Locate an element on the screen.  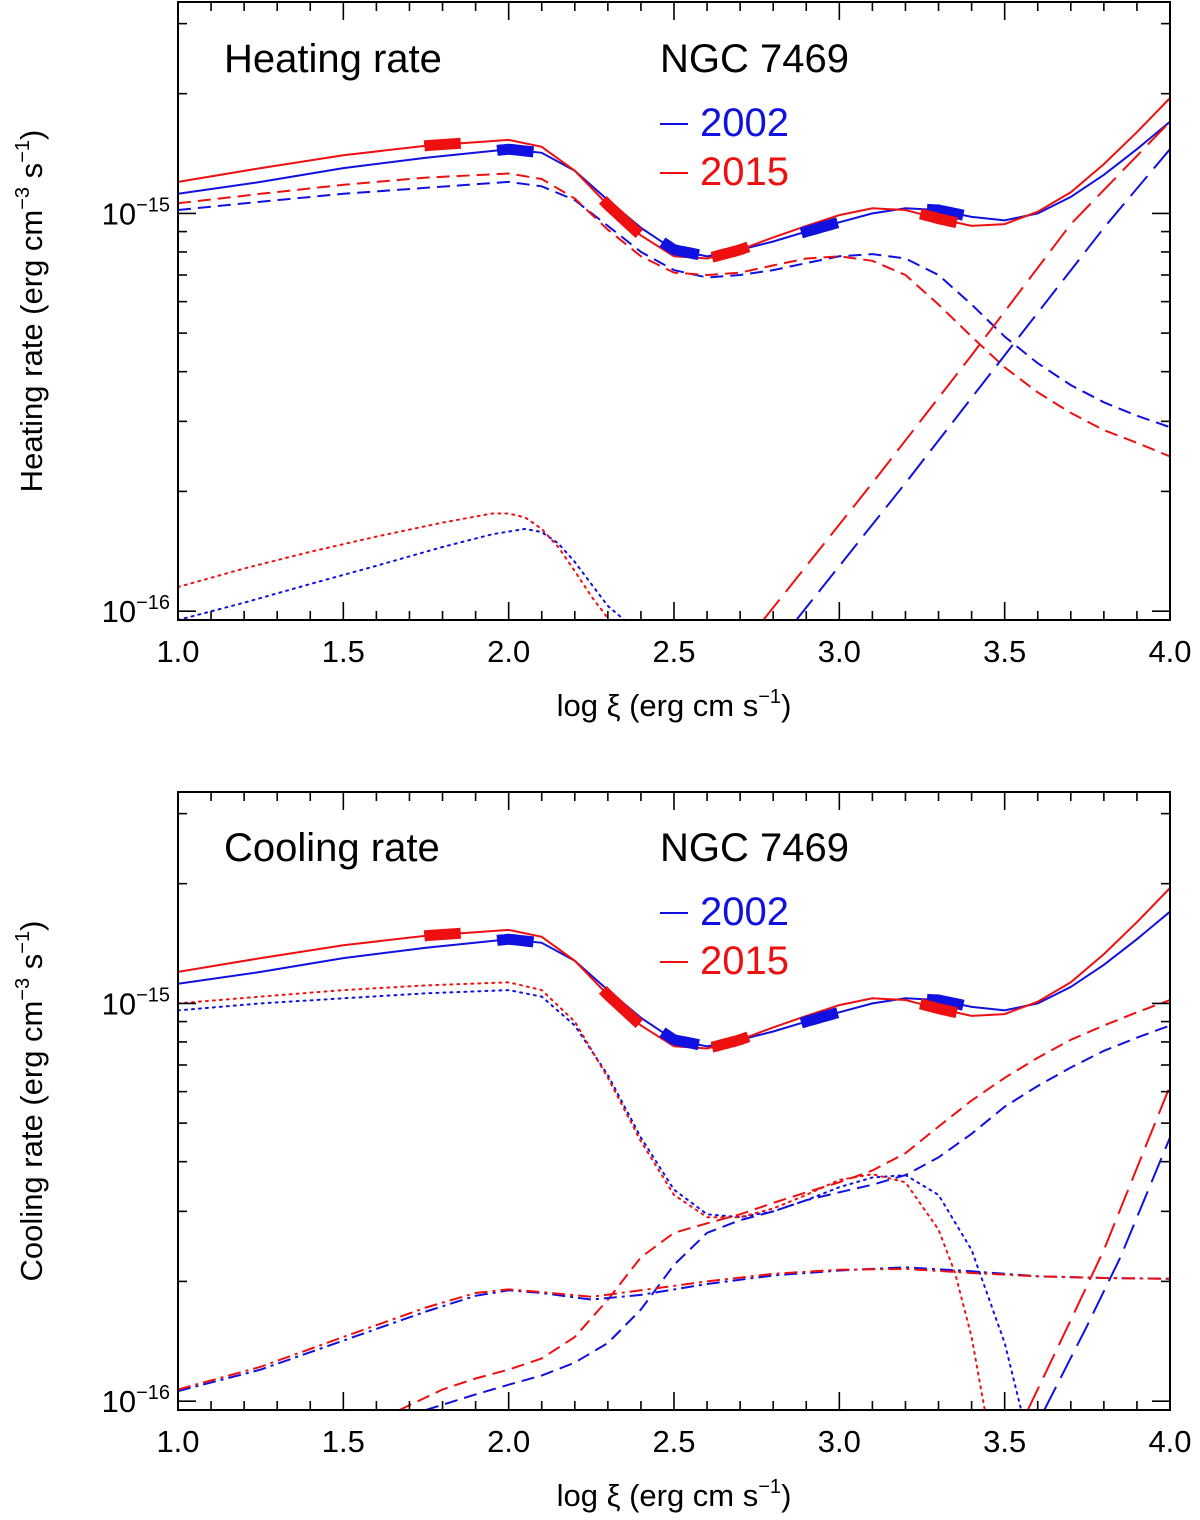
heating-legend-2015-label: 2015 is located at coordinates (744, 172).